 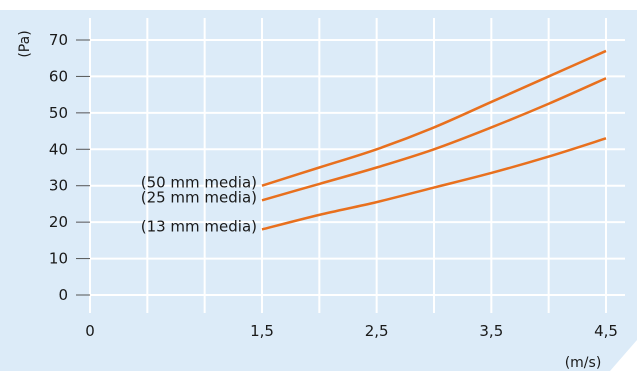 I want to click on x-tick-label: 0, so click(x=90, y=331).